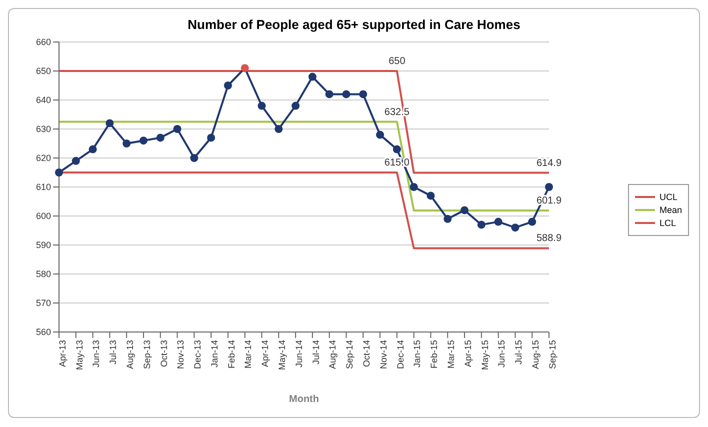 This screenshot has width=708, height=427. Describe the element at coordinates (43, 332) in the screenshot. I see `y-tick-label: 560` at that location.